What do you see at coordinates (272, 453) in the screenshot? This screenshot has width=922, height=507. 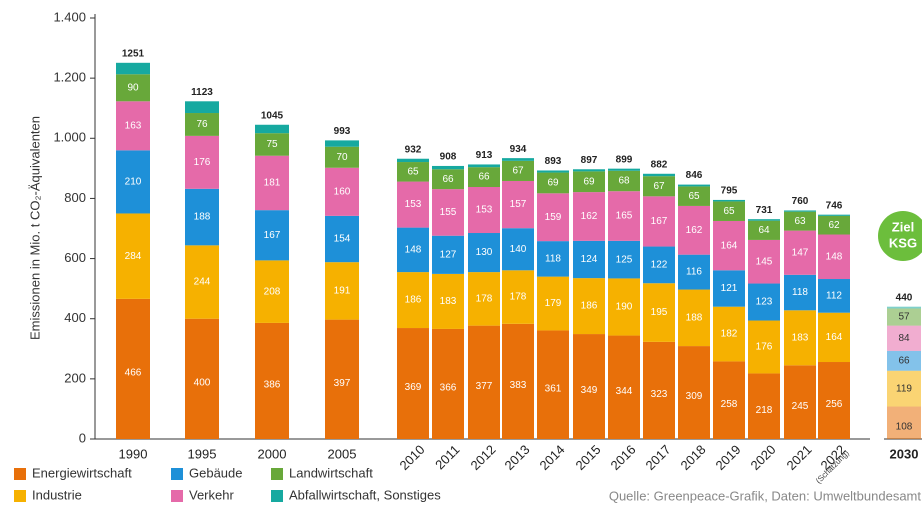 I see `x-tick-label: 2000` at bounding box center [272, 453].